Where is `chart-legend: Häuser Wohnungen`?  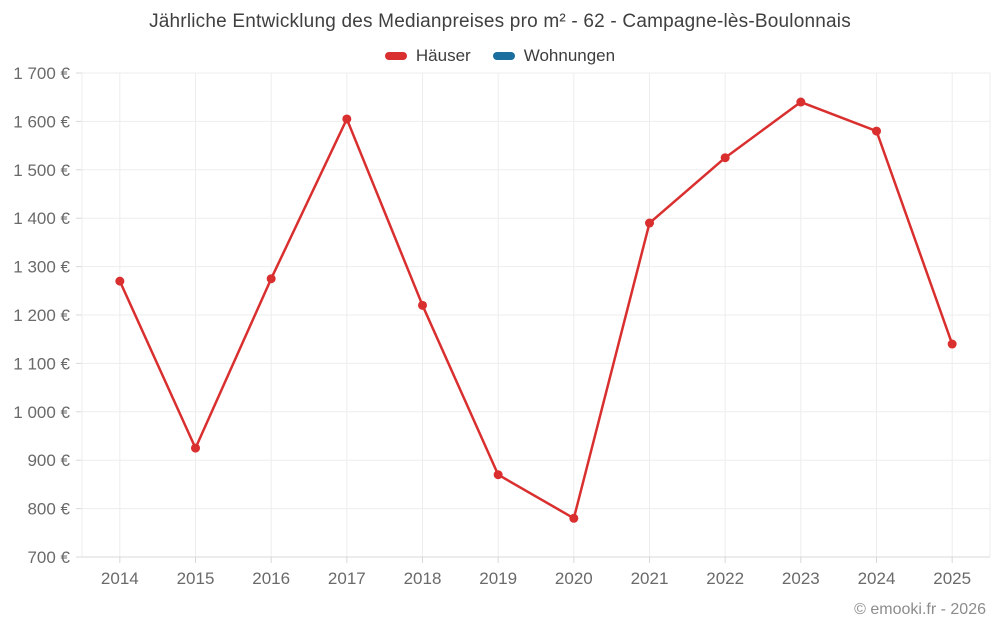
chart-legend: Häuser Wohnungen is located at coordinates (500, 56).